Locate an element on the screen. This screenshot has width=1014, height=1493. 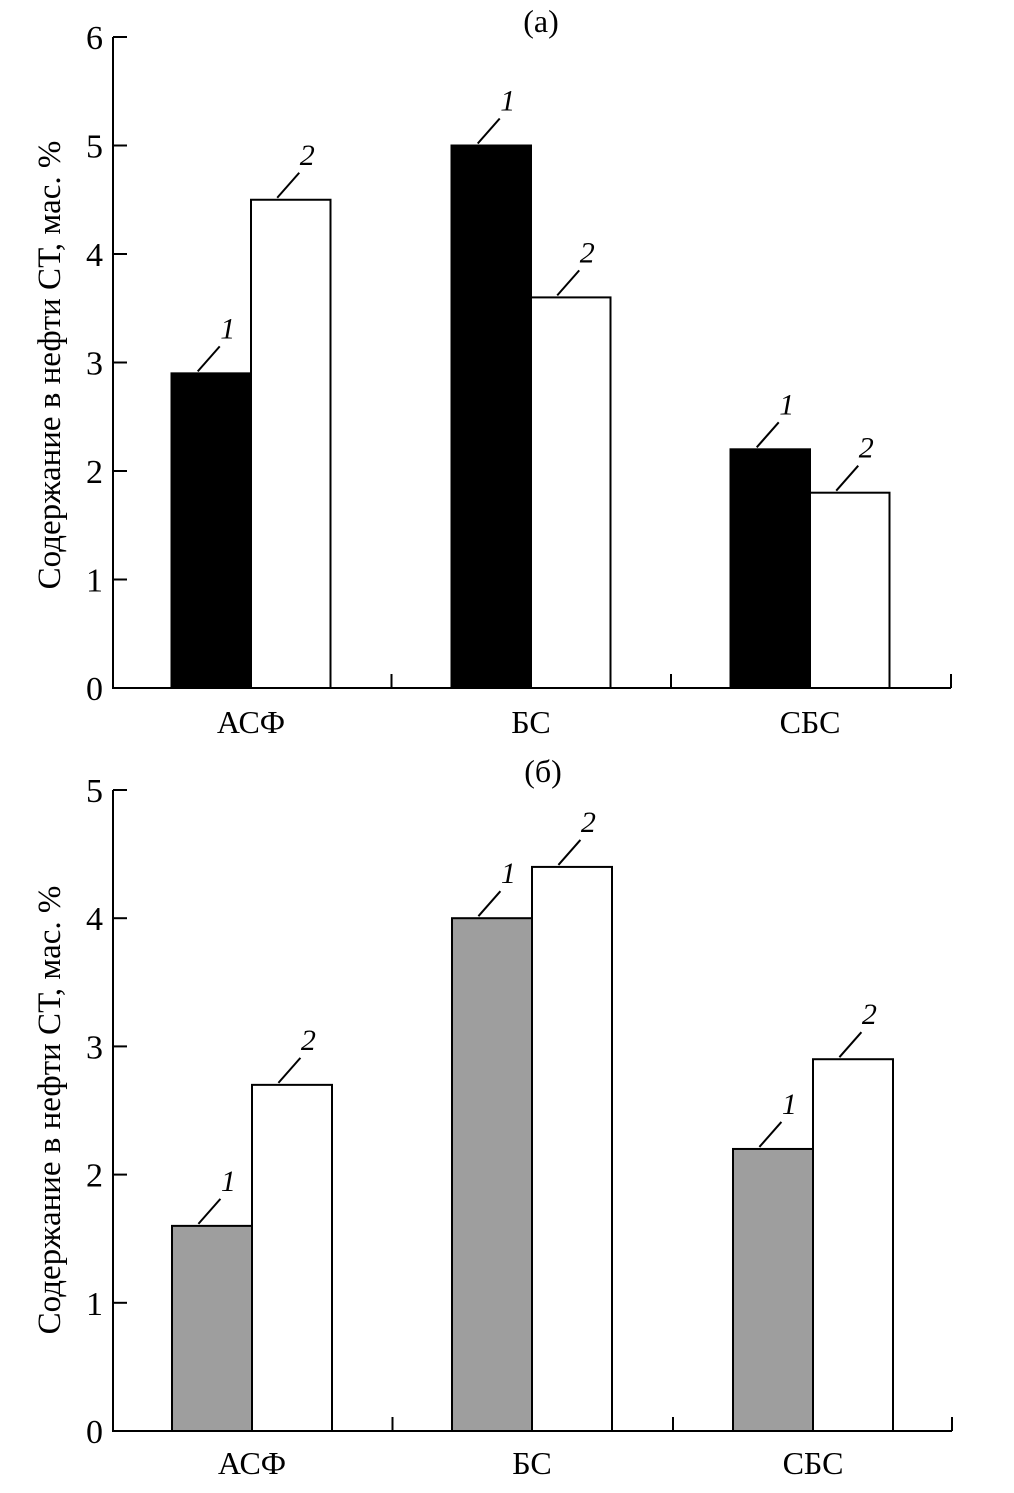
panel-title: (a) is located at coordinates (541, 21).